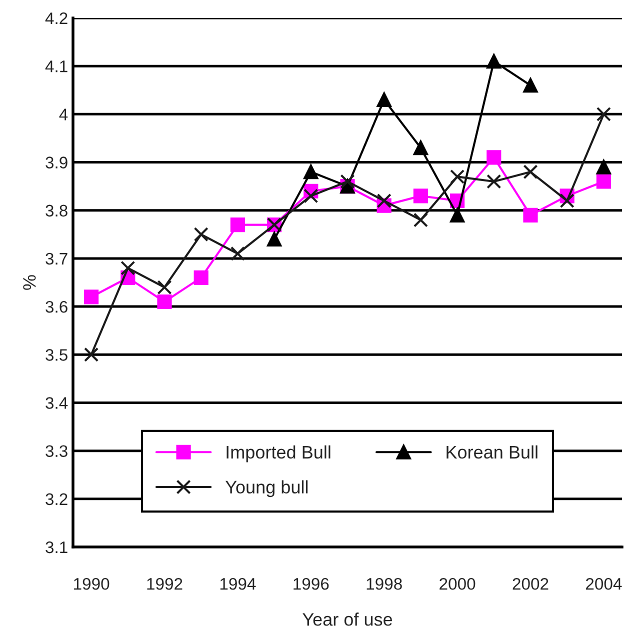 This screenshot has height=627, width=637. What do you see at coordinates (57, 451) in the screenshot?
I see `y-tick-label: 3.3` at bounding box center [57, 451].